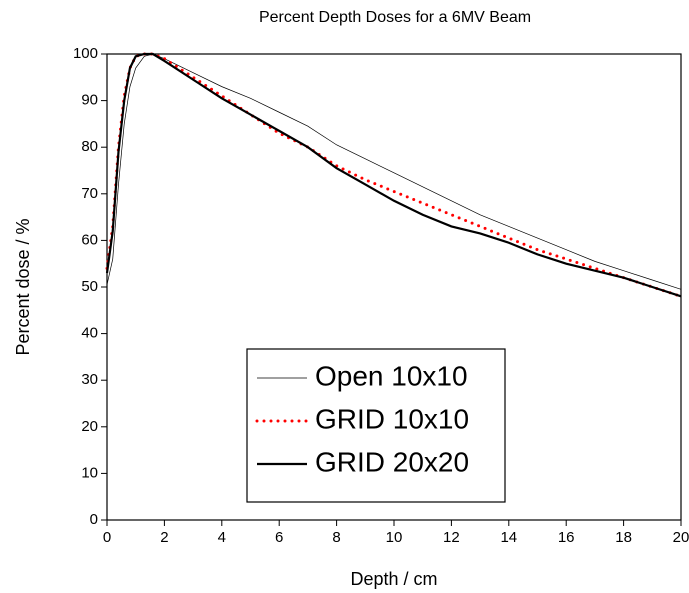  What do you see at coordinates (89, 426) in the screenshot?
I see `y-tick-label: 20` at bounding box center [89, 426].